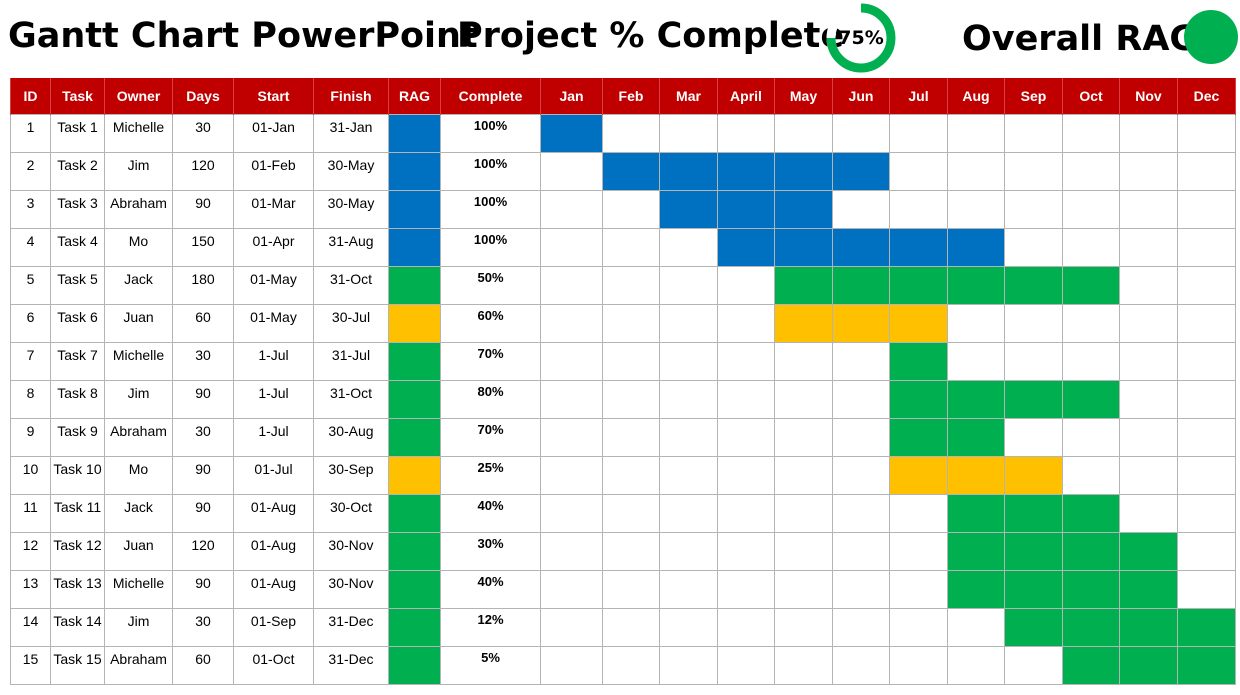  I want to click on task-id: 2, so click(30, 171).